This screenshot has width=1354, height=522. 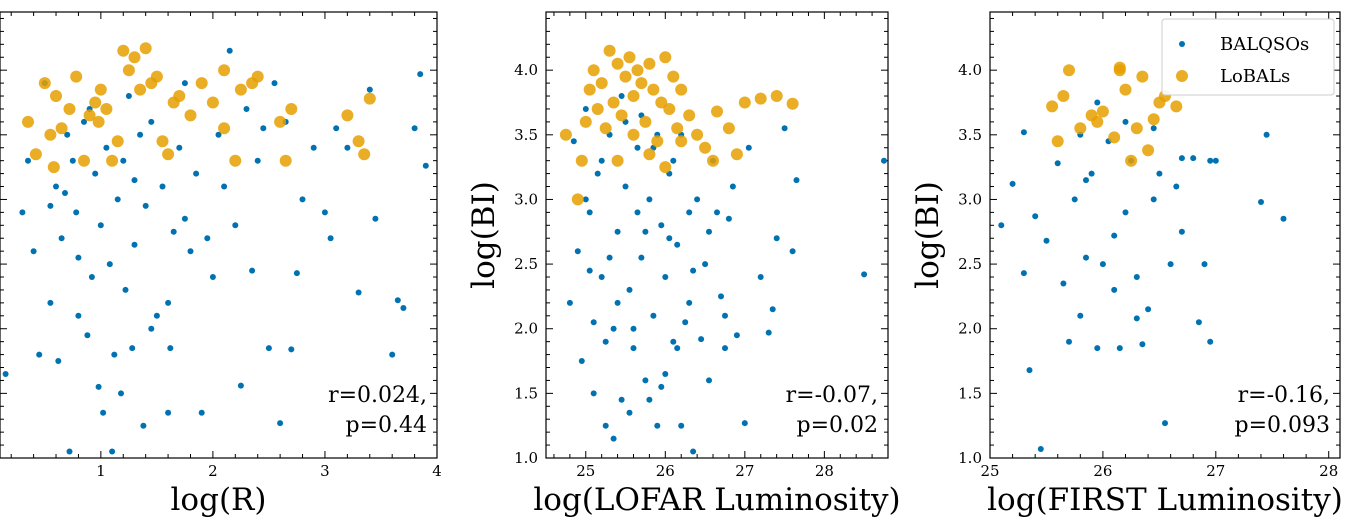 What do you see at coordinates (1283, 425) in the screenshot?
I see `stat-annotation: p=0.093` at bounding box center [1283, 425].